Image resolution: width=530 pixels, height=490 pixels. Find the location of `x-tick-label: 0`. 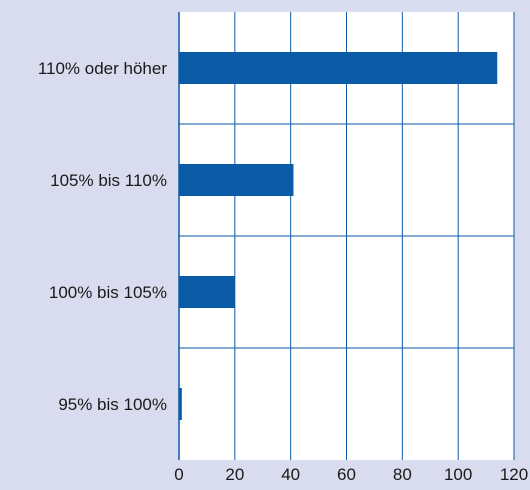

x-tick-label: 0 is located at coordinates (178, 474).